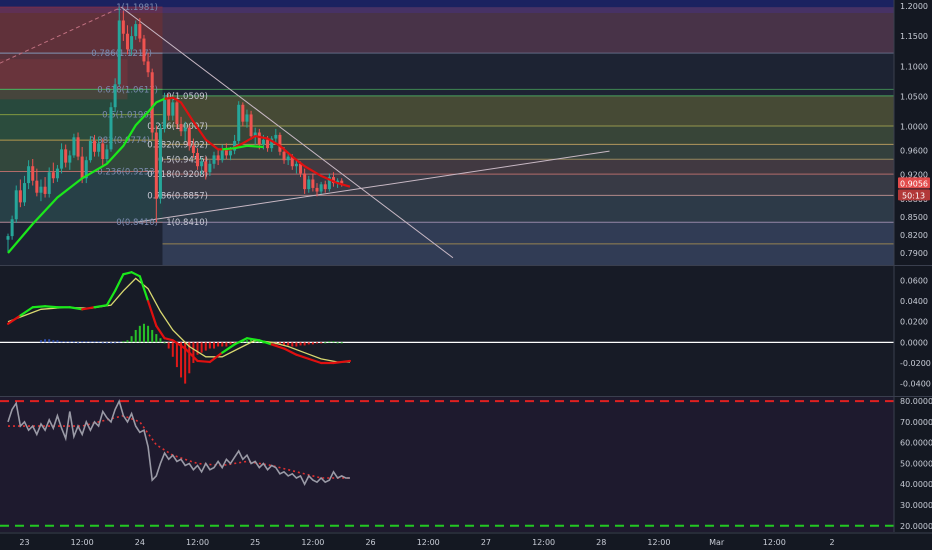 This screenshot has width=932, height=550. I want to click on ema-lines, so click(179, 175).